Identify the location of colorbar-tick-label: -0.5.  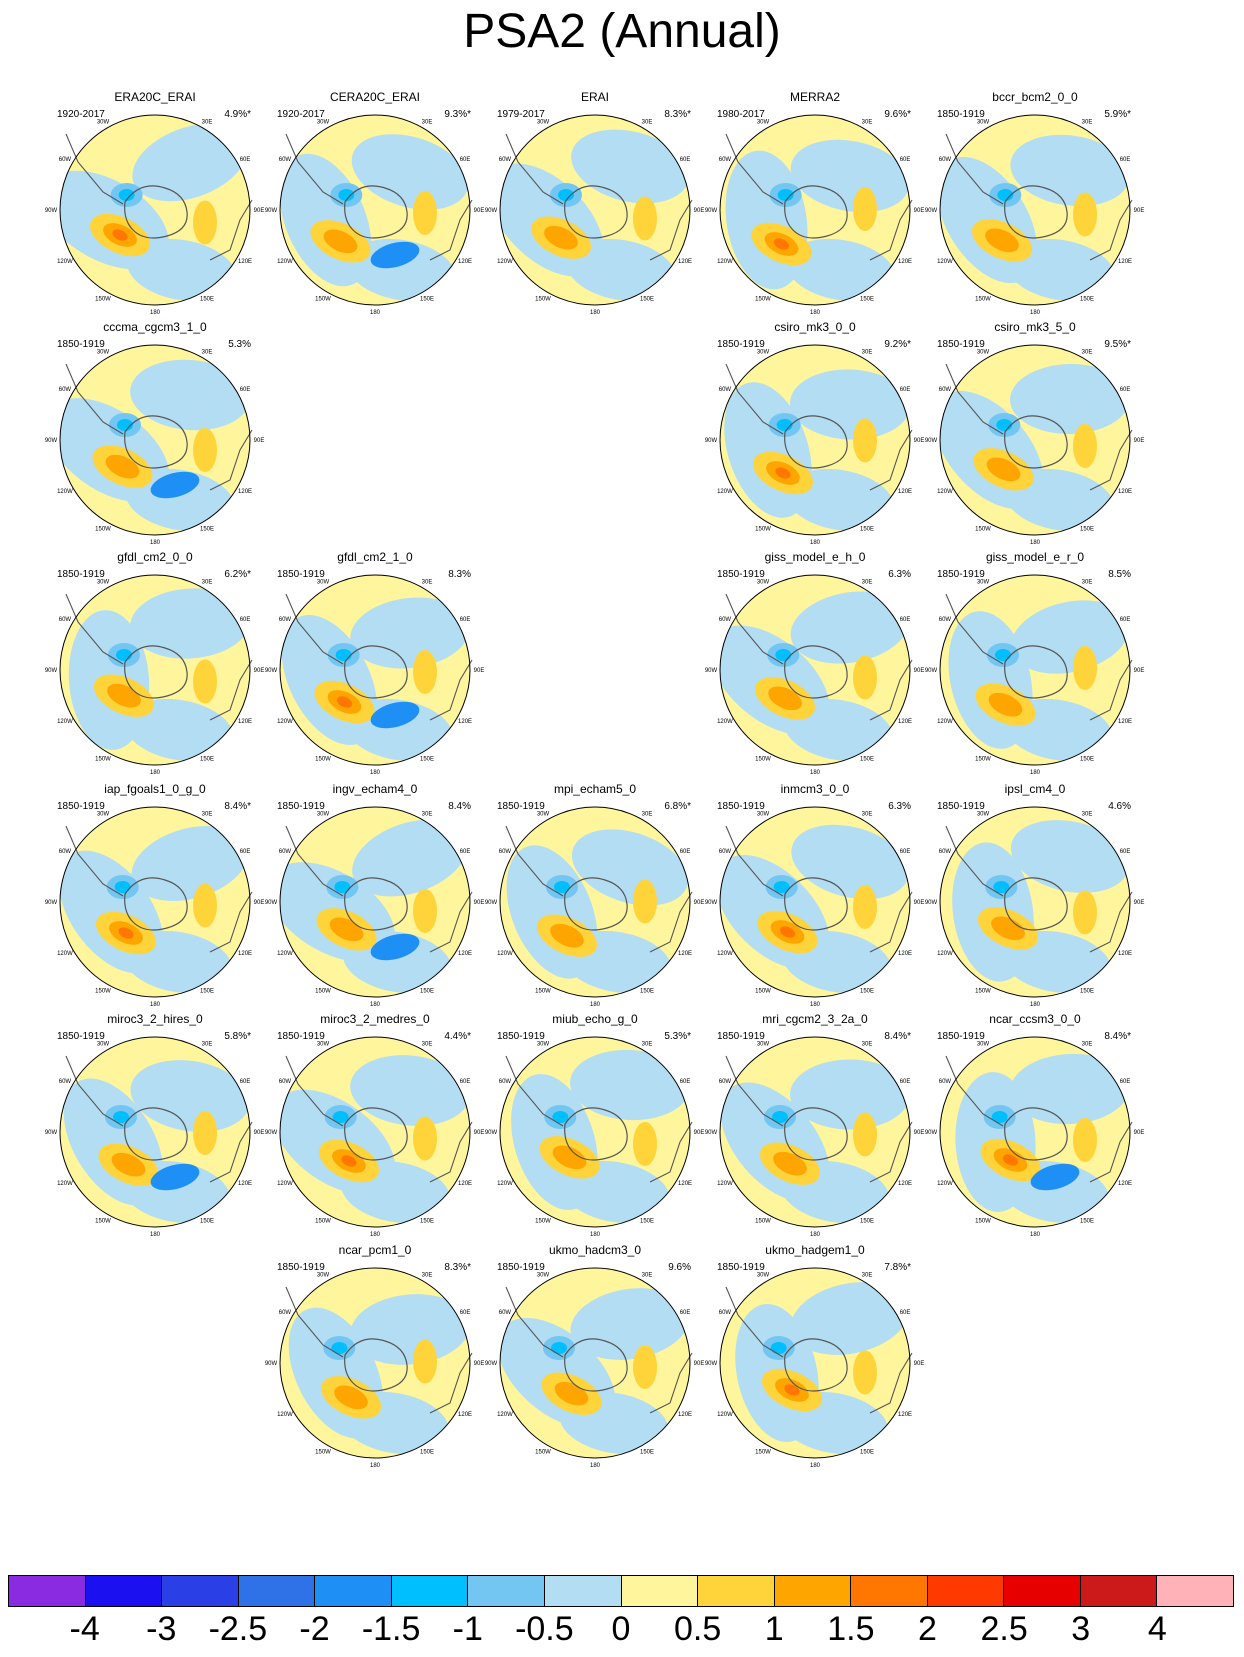
(544, 1629).